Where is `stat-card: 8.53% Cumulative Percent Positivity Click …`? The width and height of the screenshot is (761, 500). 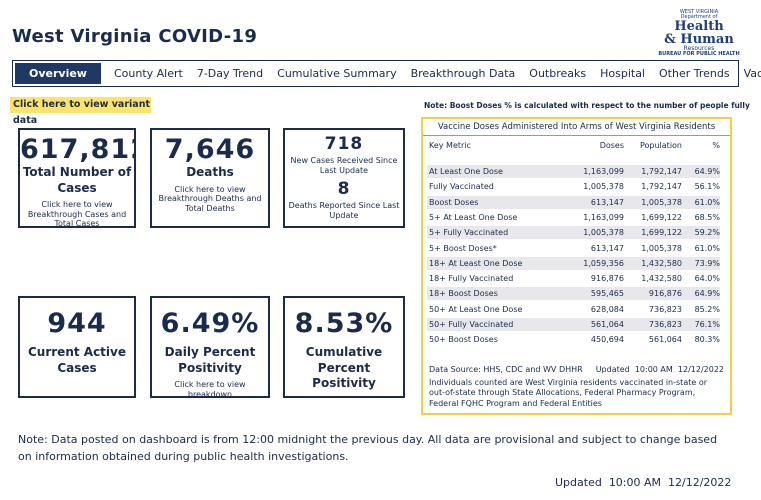
stat-card: 8.53% Cumulative Percent Positivity Click … is located at coordinates (344, 347).